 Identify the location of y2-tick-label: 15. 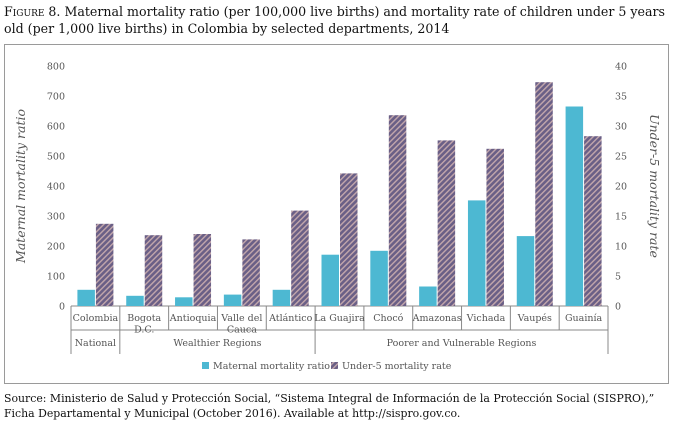
(621, 217).